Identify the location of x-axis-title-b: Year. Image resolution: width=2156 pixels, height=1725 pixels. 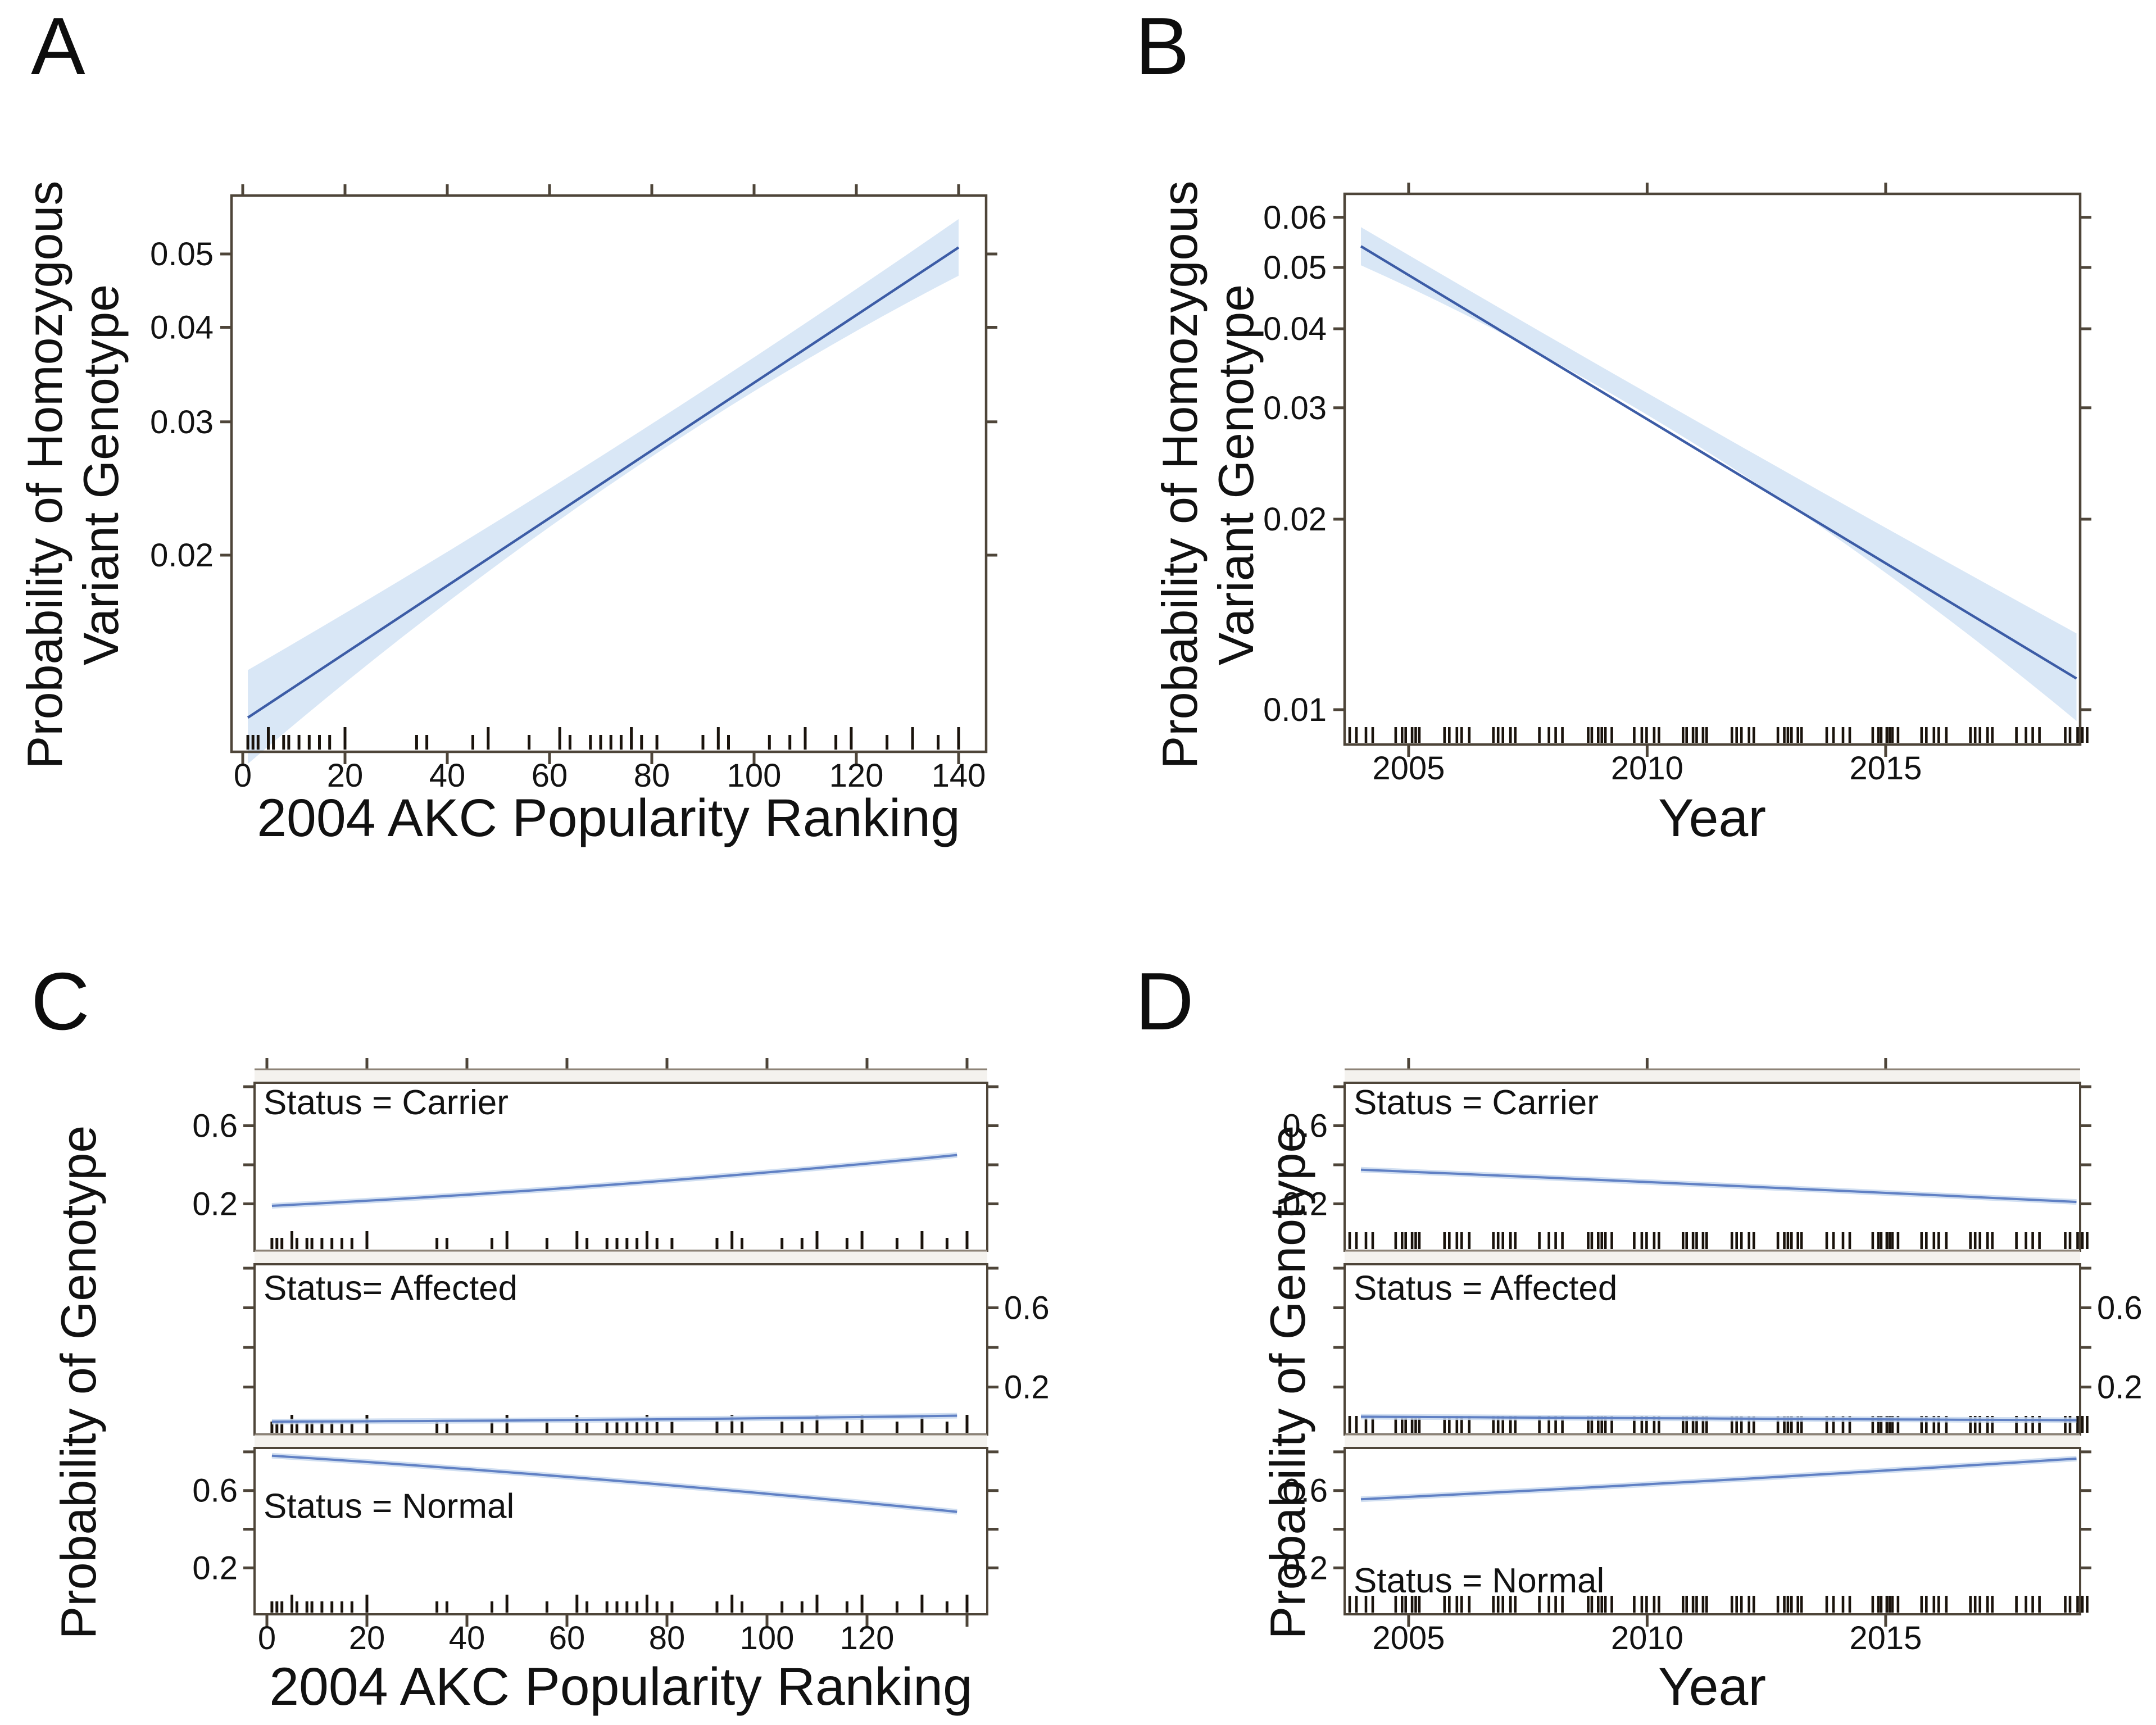
(1712, 818).